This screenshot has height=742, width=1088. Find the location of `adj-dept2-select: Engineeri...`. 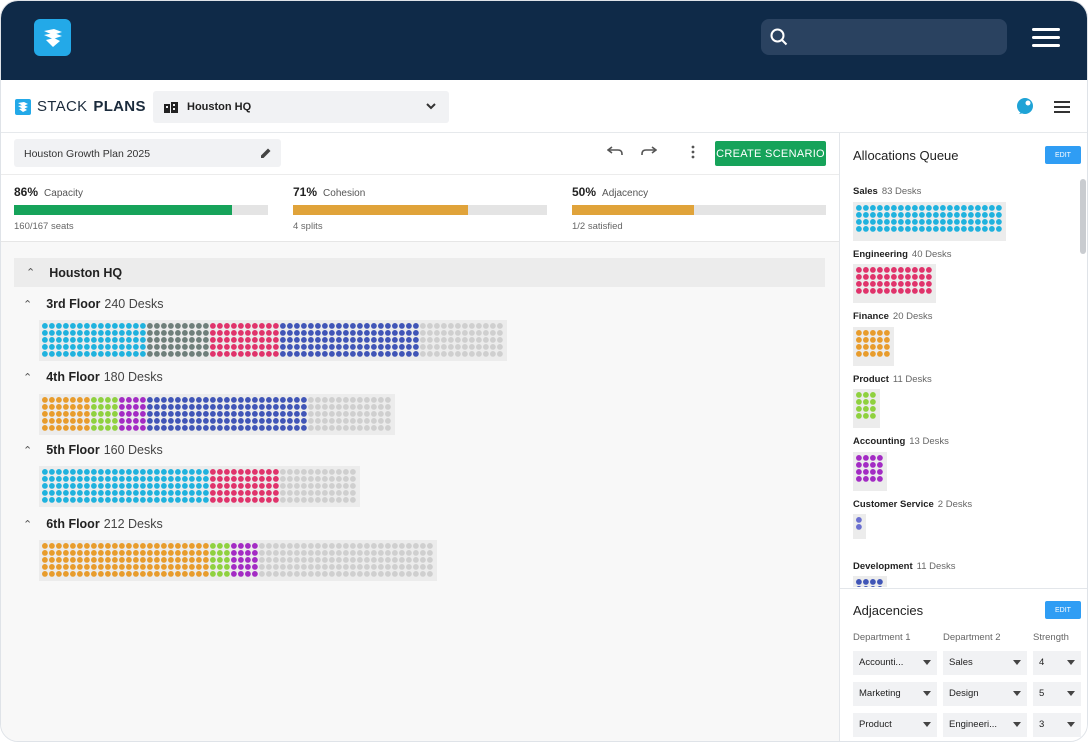

adj-dept2-select: Engineeri... is located at coordinates (985, 725).